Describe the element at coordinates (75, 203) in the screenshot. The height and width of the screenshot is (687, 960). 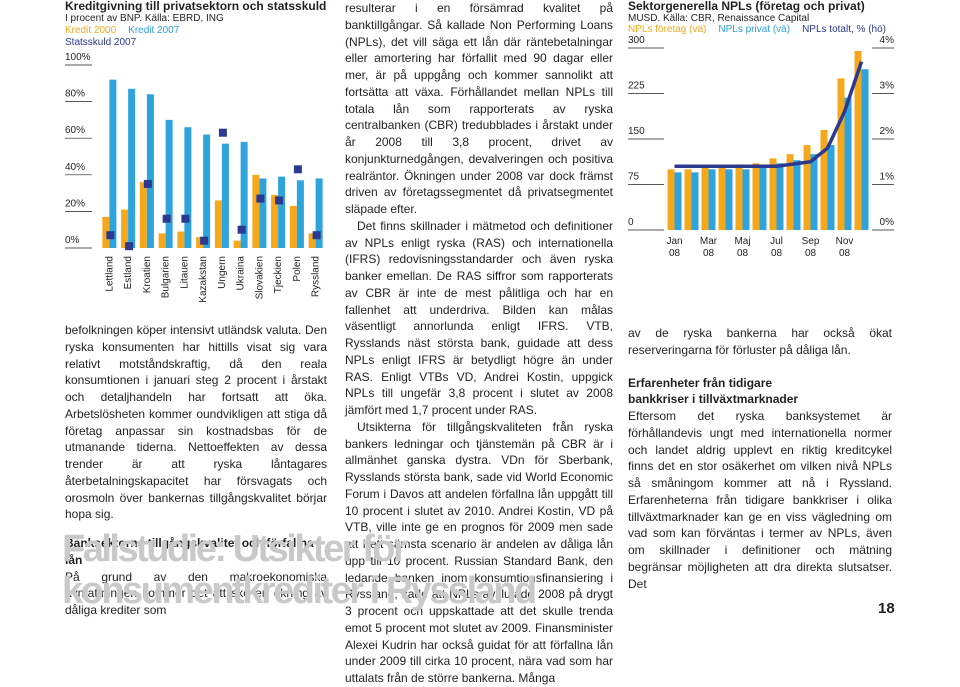
I see `y-tick-label: 20%` at that location.